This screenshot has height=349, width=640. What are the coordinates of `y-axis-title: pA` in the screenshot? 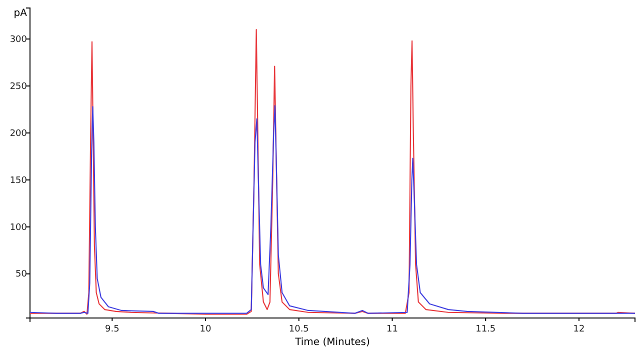 It's located at (21, 13).